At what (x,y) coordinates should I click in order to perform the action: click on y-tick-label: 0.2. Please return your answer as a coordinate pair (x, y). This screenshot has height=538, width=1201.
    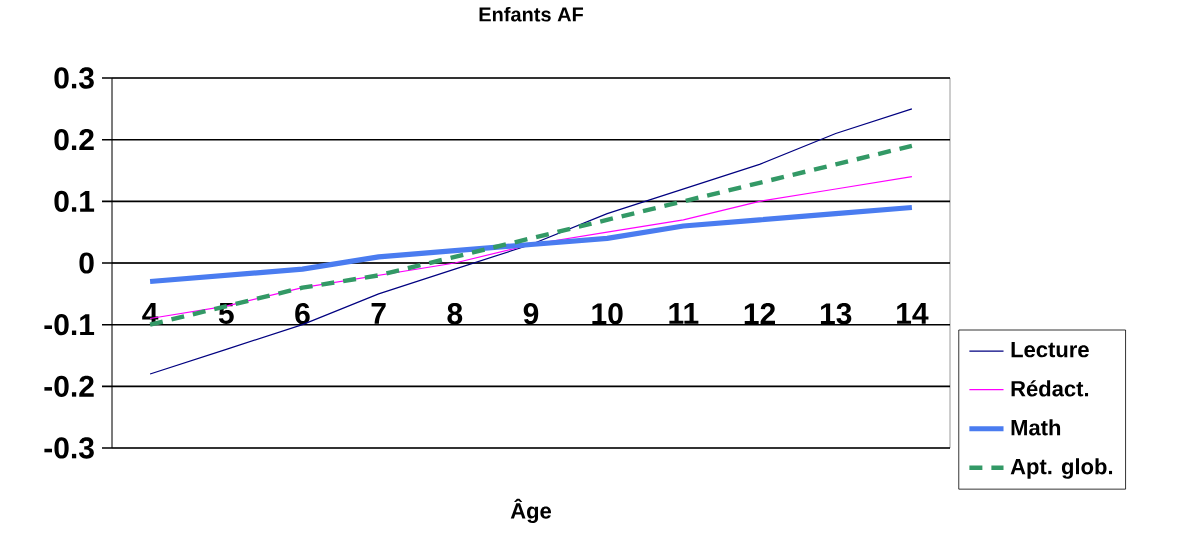
    Looking at the image, I should click on (74, 140).